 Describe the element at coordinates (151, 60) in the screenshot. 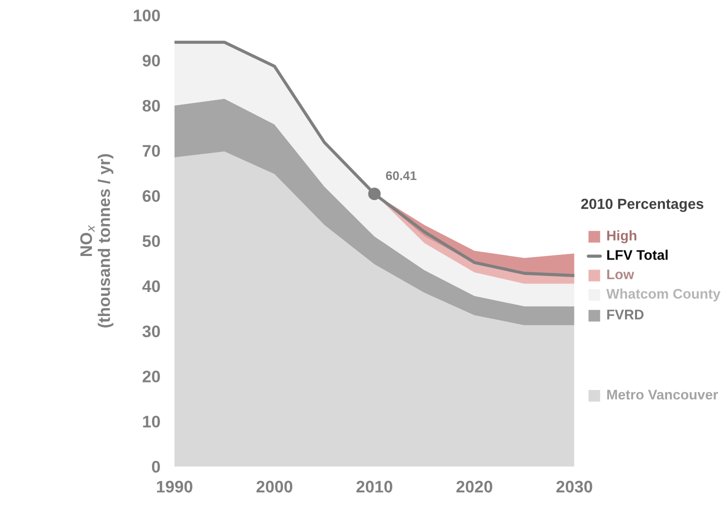

I see `y-tick-label: 90` at that location.